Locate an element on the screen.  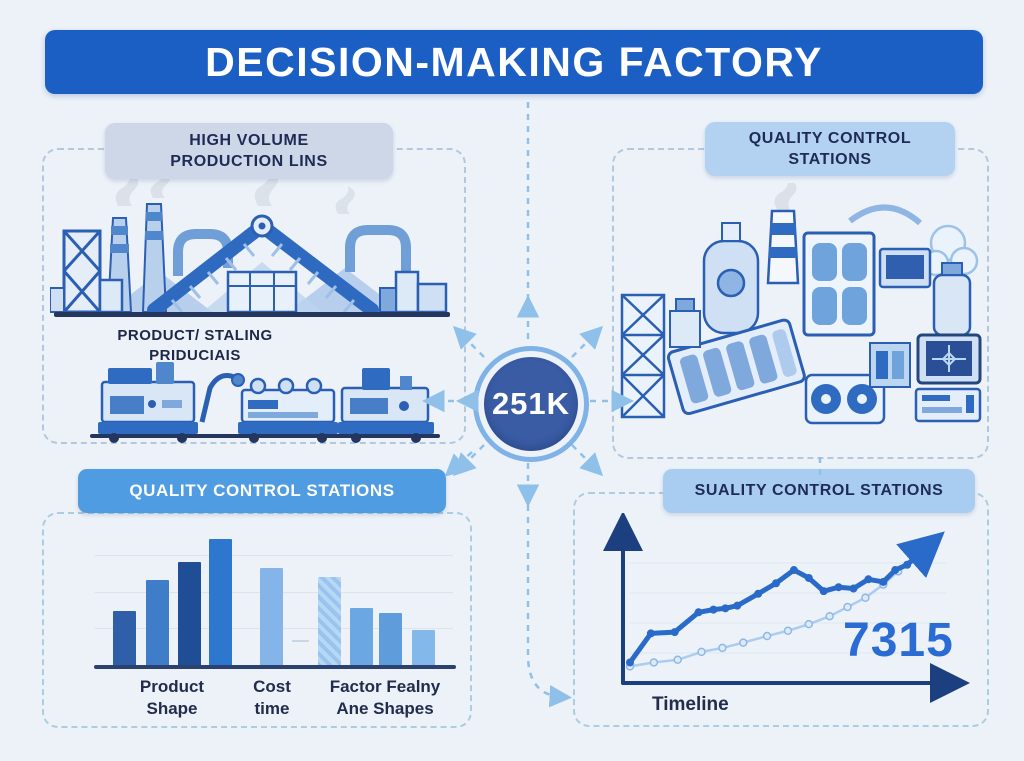
label-quality-control: QUALITY CONTROL STATIONS is located at coordinates (830, 149).